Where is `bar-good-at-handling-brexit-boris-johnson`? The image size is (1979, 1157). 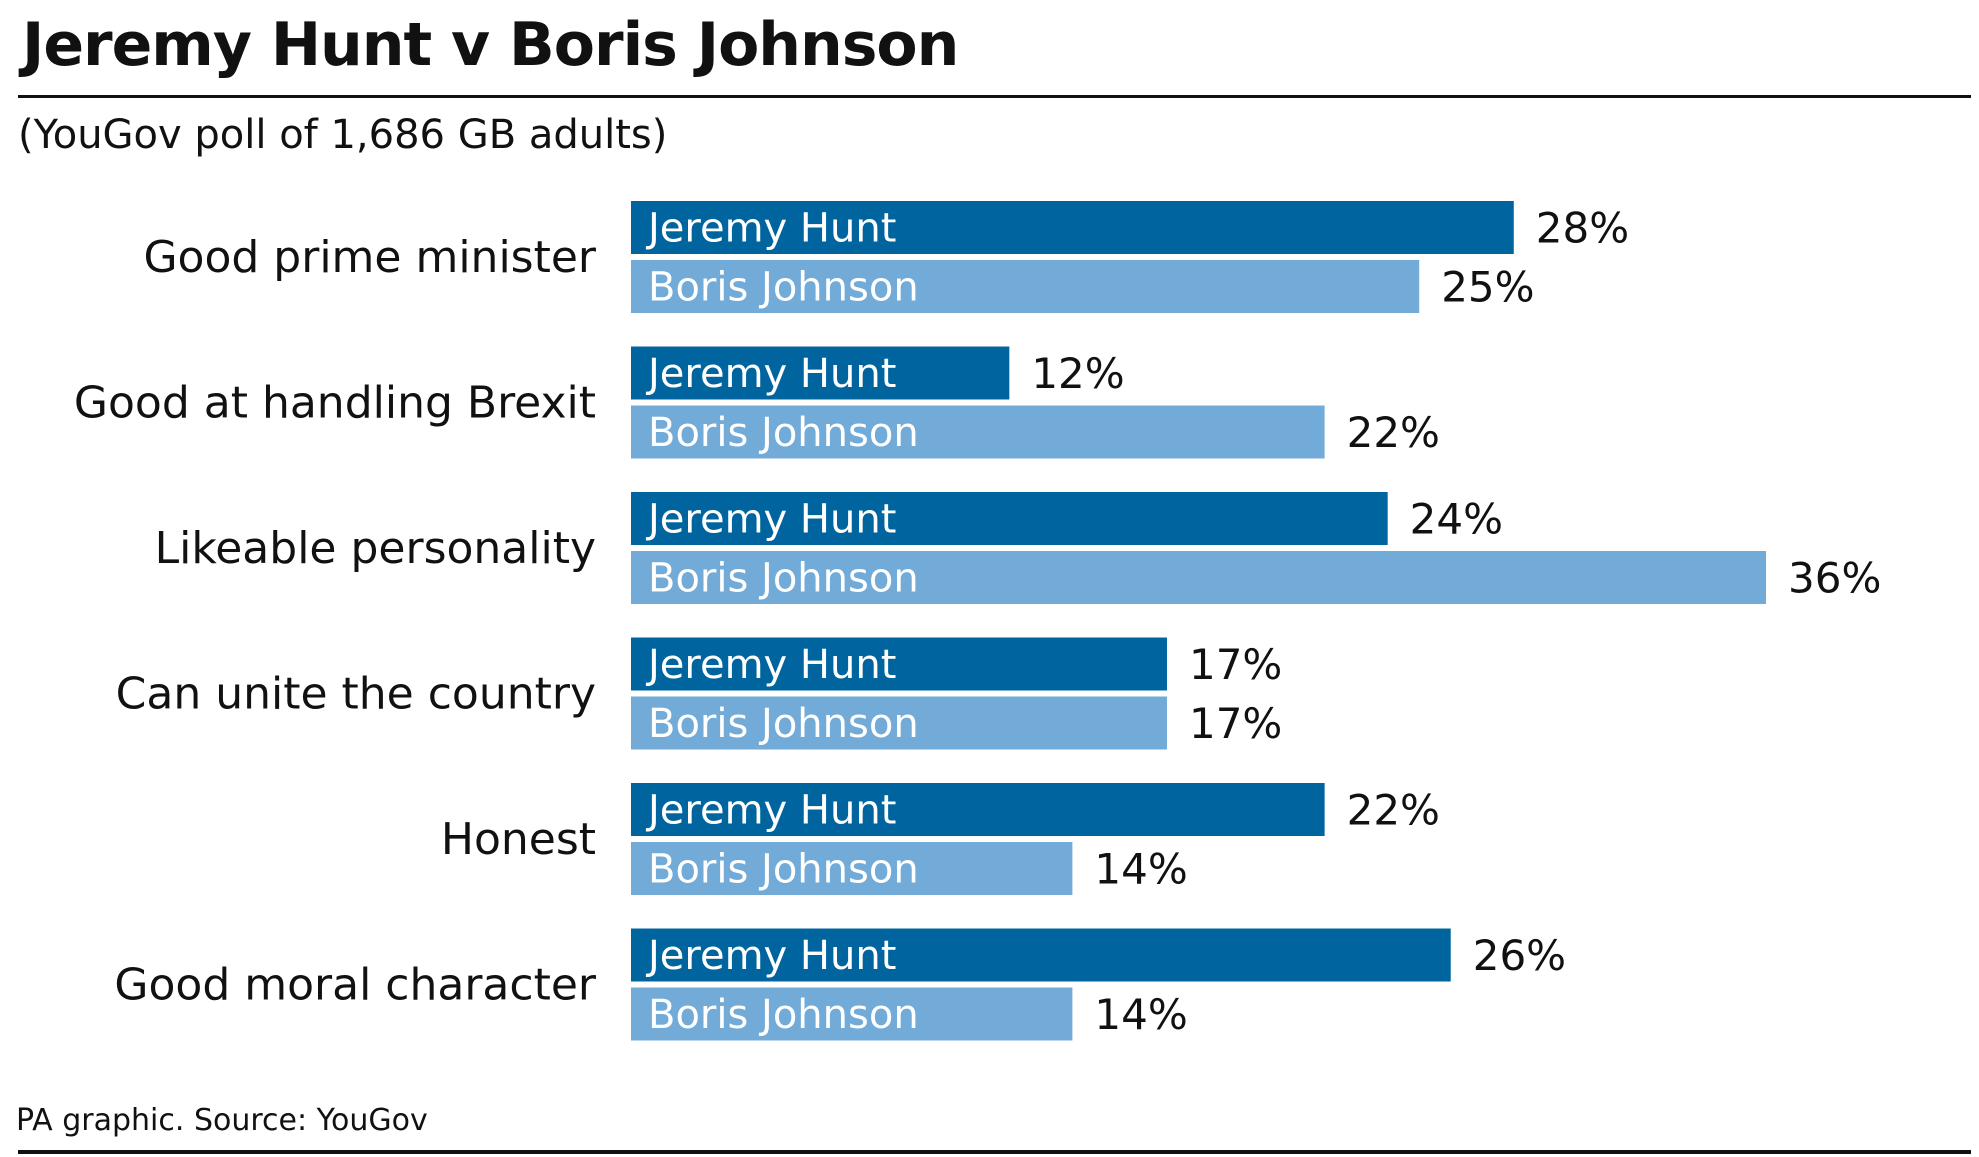
bar-good-at-handling-brexit-boris-johnson is located at coordinates (978, 432).